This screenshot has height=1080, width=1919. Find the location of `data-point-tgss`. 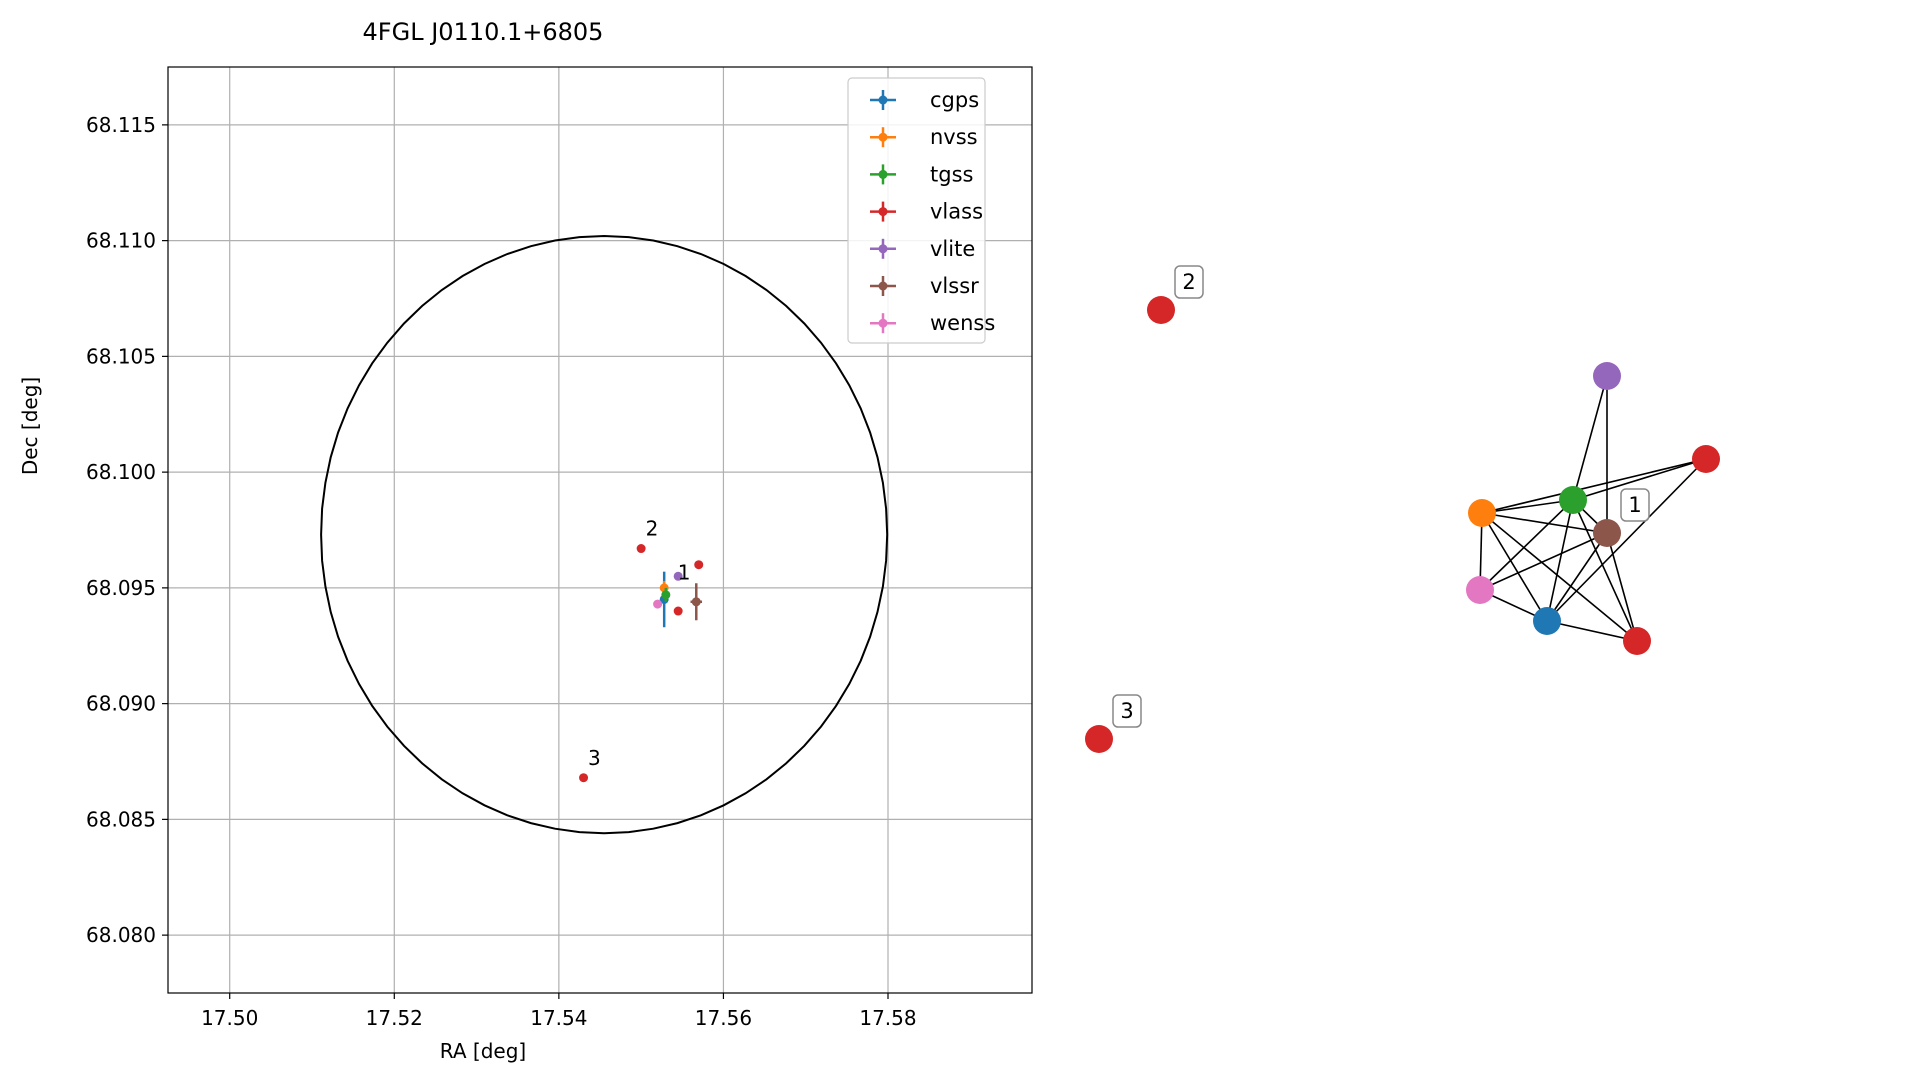

data-point-tgss is located at coordinates (666, 594).